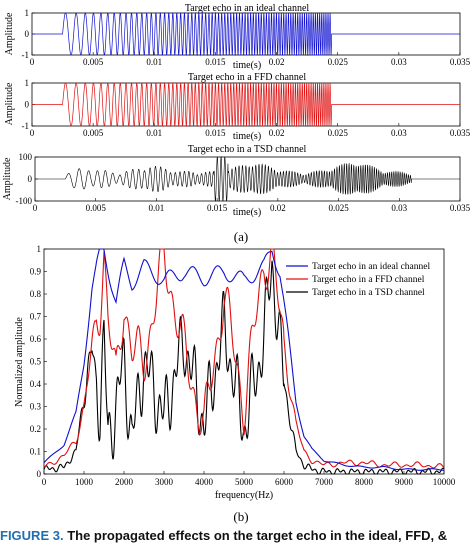  I want to click on y-tick-label: 0.9, so click(36, 272).